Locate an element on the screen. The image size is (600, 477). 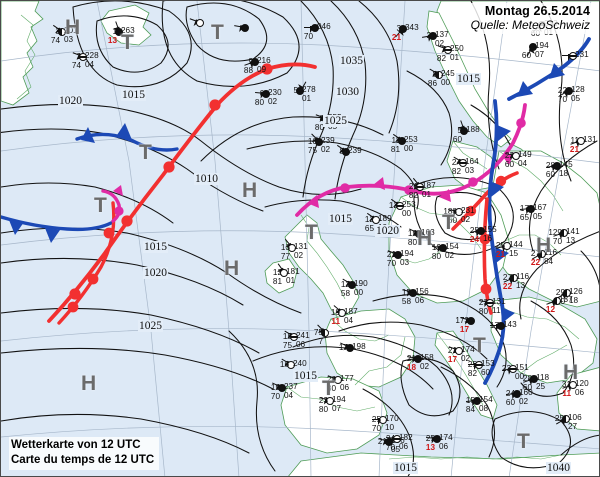
isobar-label: 1015 is located at coordinates (468, 79).